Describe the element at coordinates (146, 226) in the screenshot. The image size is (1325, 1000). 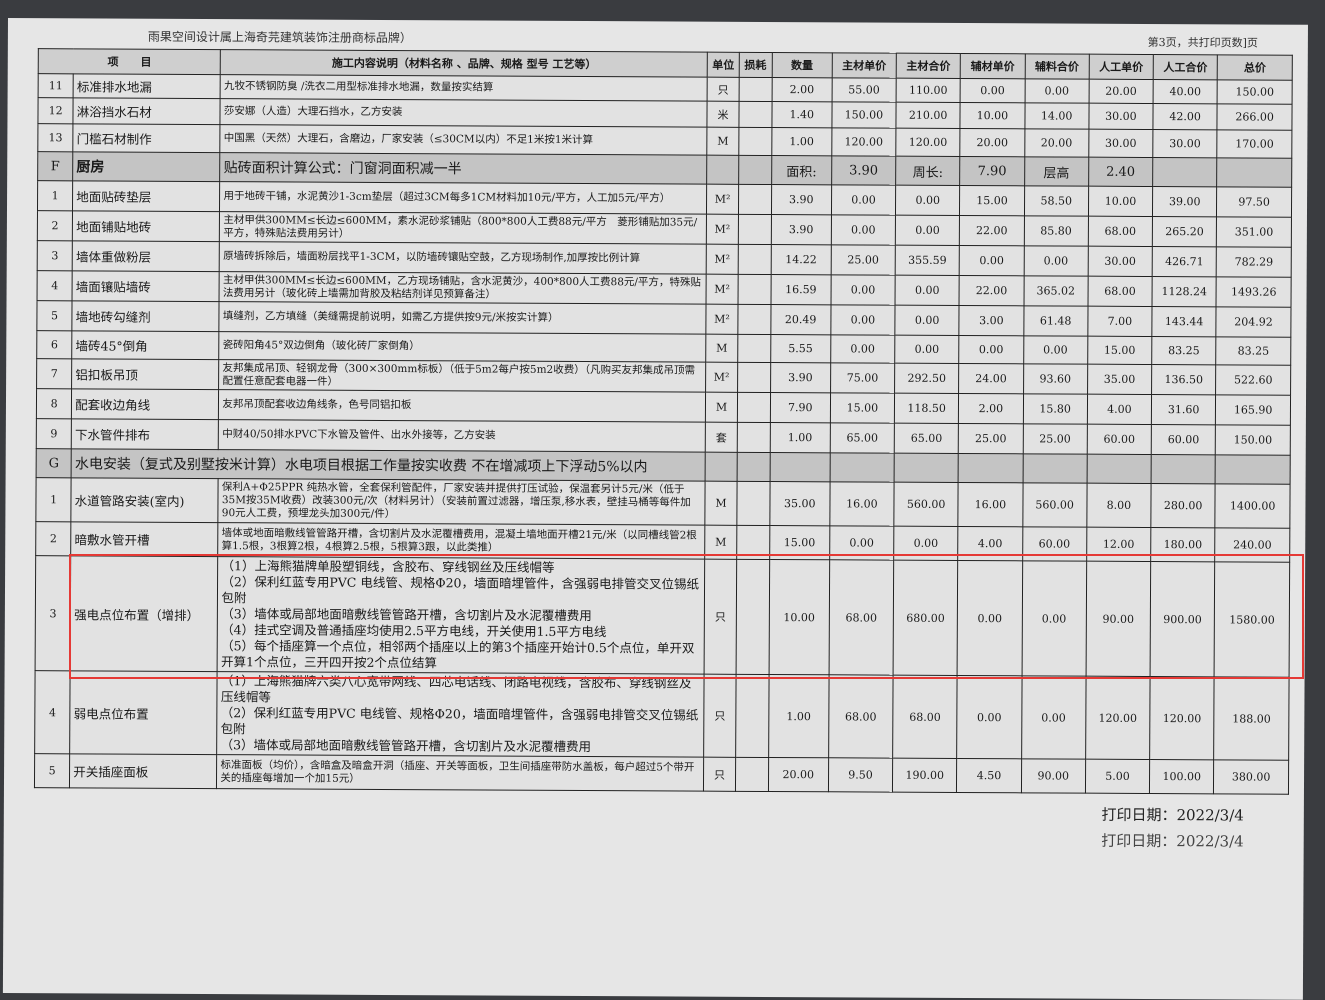
I see `item-name: 地面铺贴地砖` at that location.